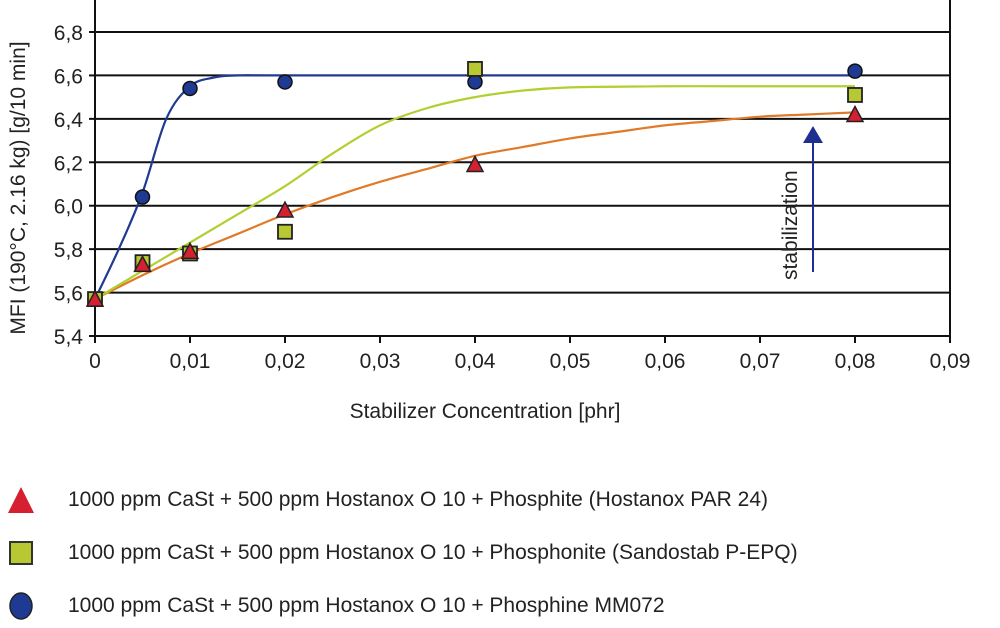 The image size is (1000, 628). Describe the element at coordinates (760, 361) in the screenshot. I see `x-tick-label: 0,07` at that location.